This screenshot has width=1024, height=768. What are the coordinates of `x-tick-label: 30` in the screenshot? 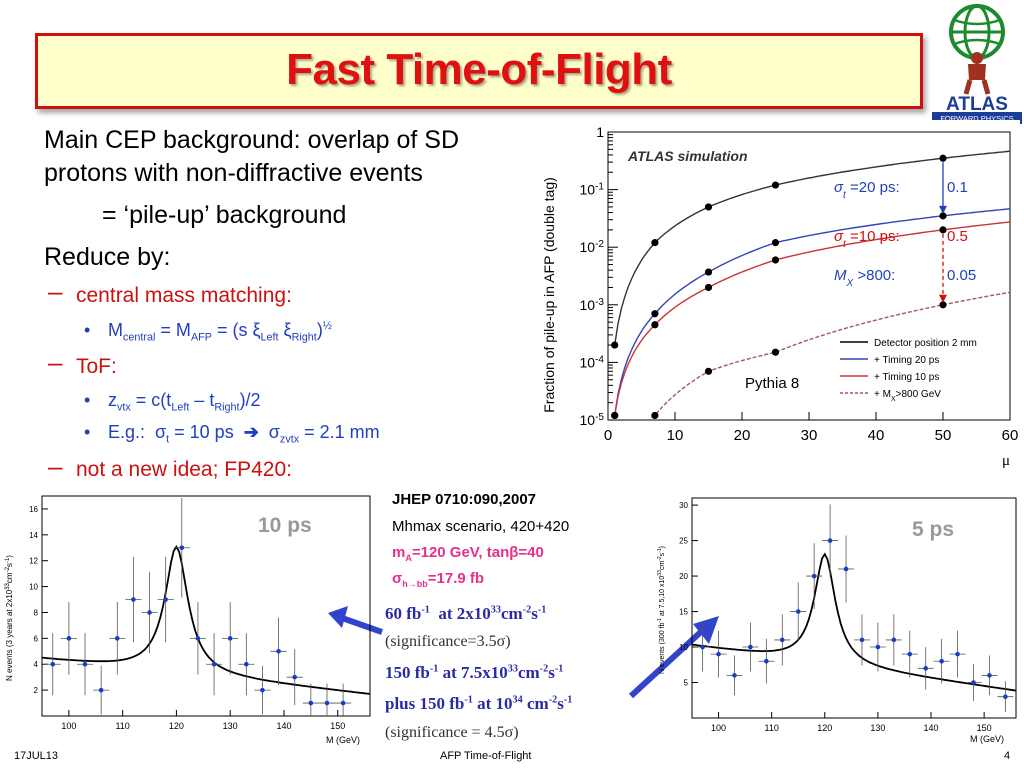 It's located at (809, 435).